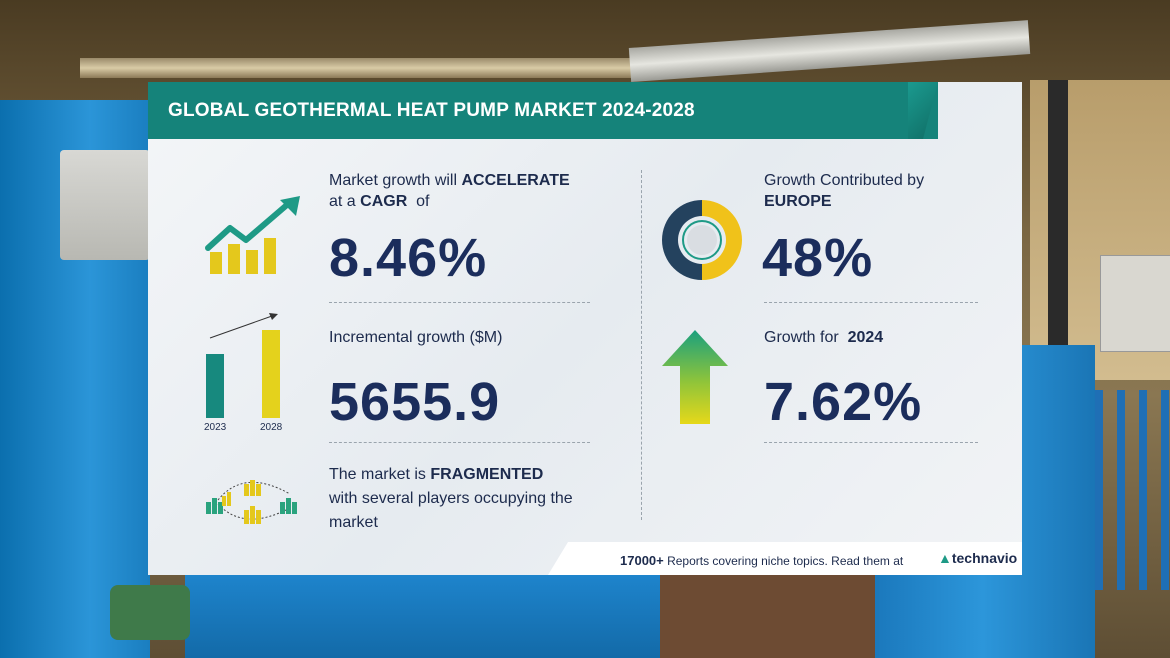 The image size is (1170, 658). I want to click on region-label: Growth Contributed by, so click(844, 180).